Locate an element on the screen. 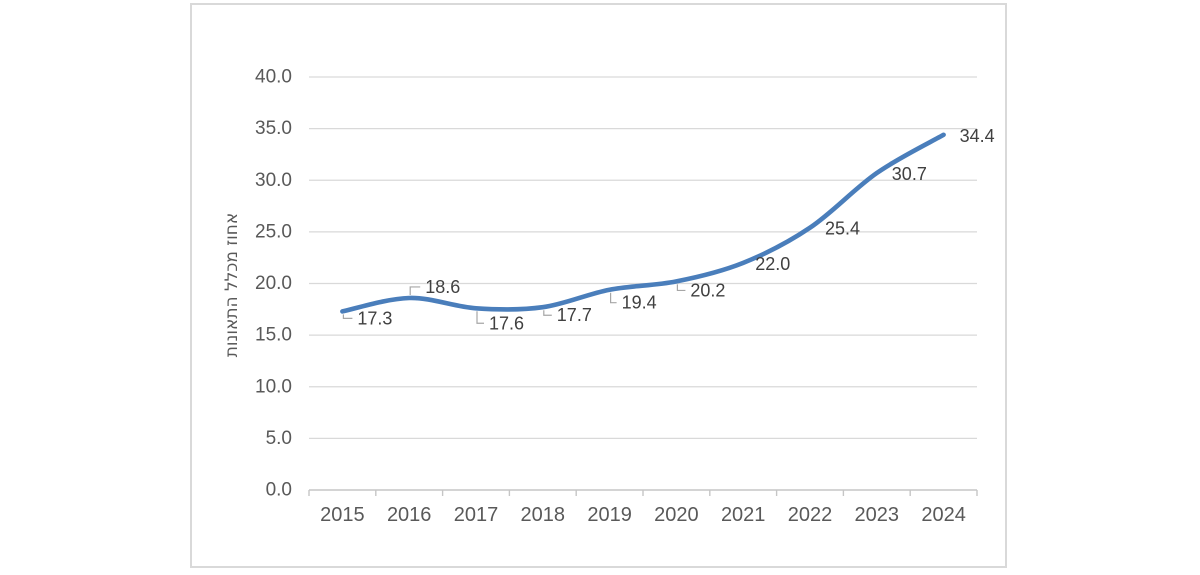 The width and height of the screenshot is (1200, 575). y-tick-label: 25.0 is located at coordinates (273, 231).